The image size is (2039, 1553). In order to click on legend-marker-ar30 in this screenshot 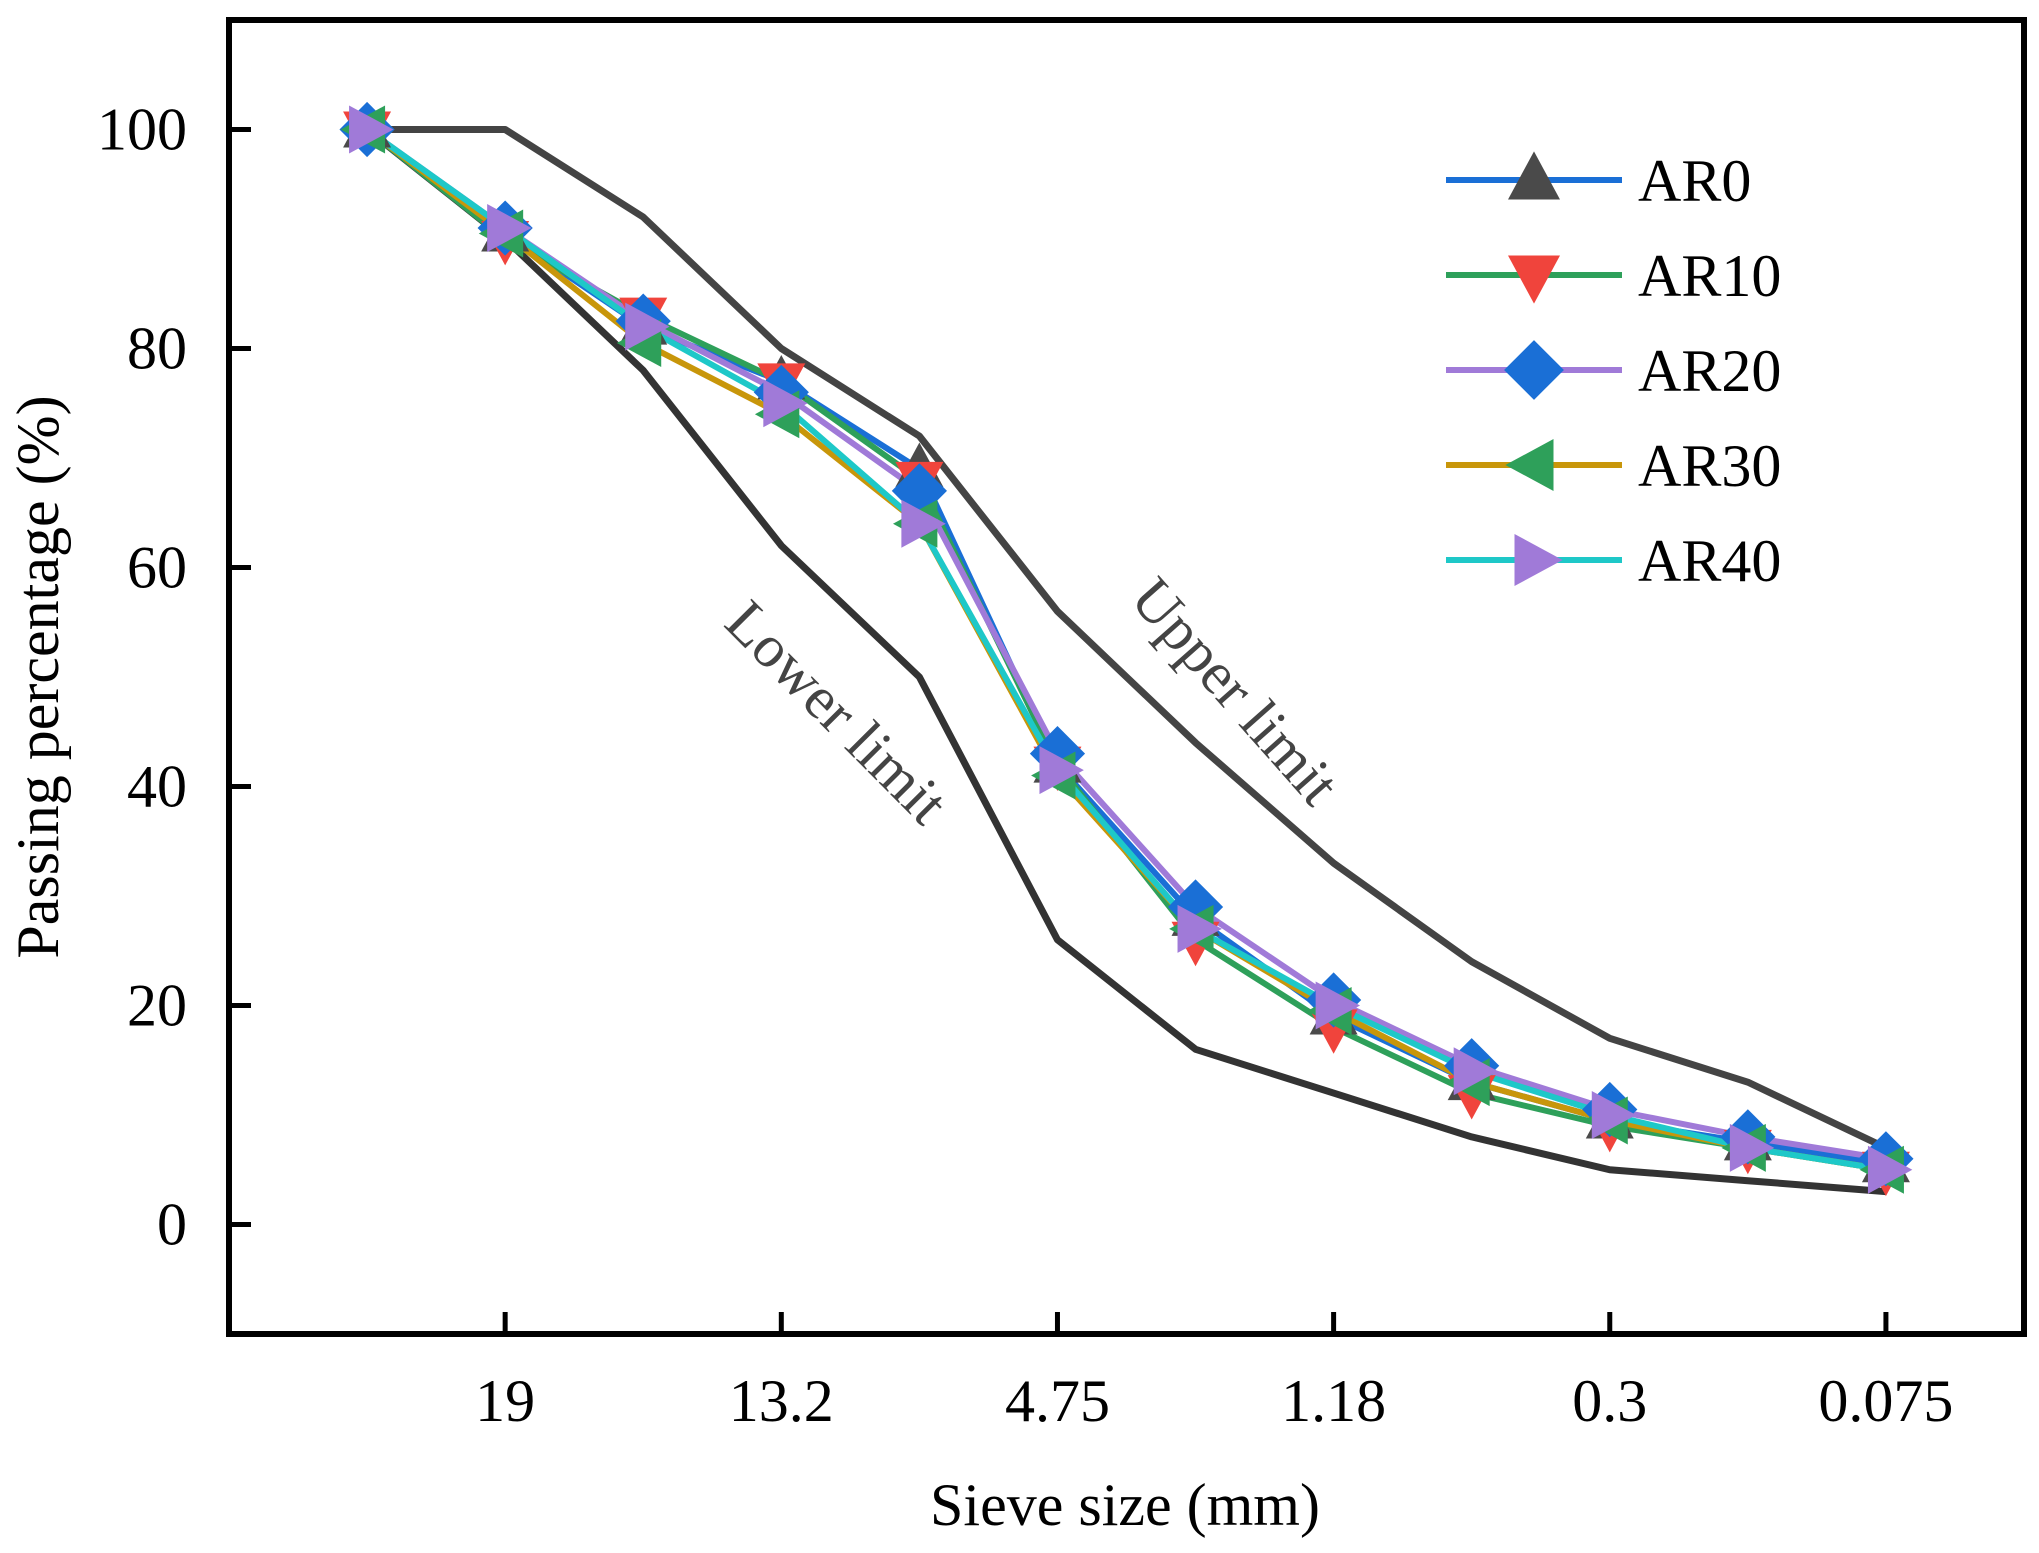, I will do `click(1529, 465)`.